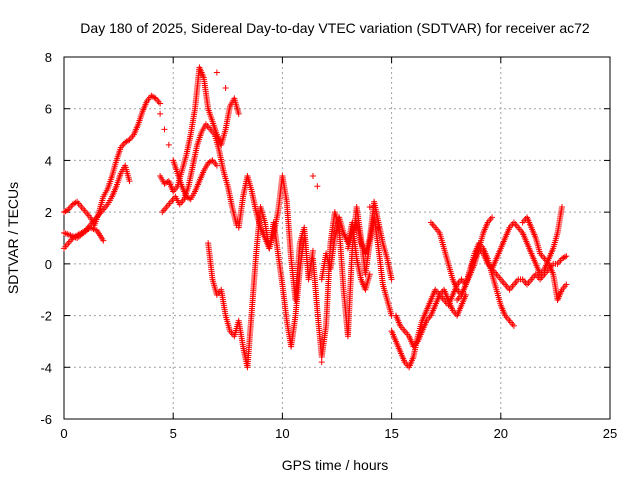  I want to click on x-tick-label: 20, so click(501, 433).